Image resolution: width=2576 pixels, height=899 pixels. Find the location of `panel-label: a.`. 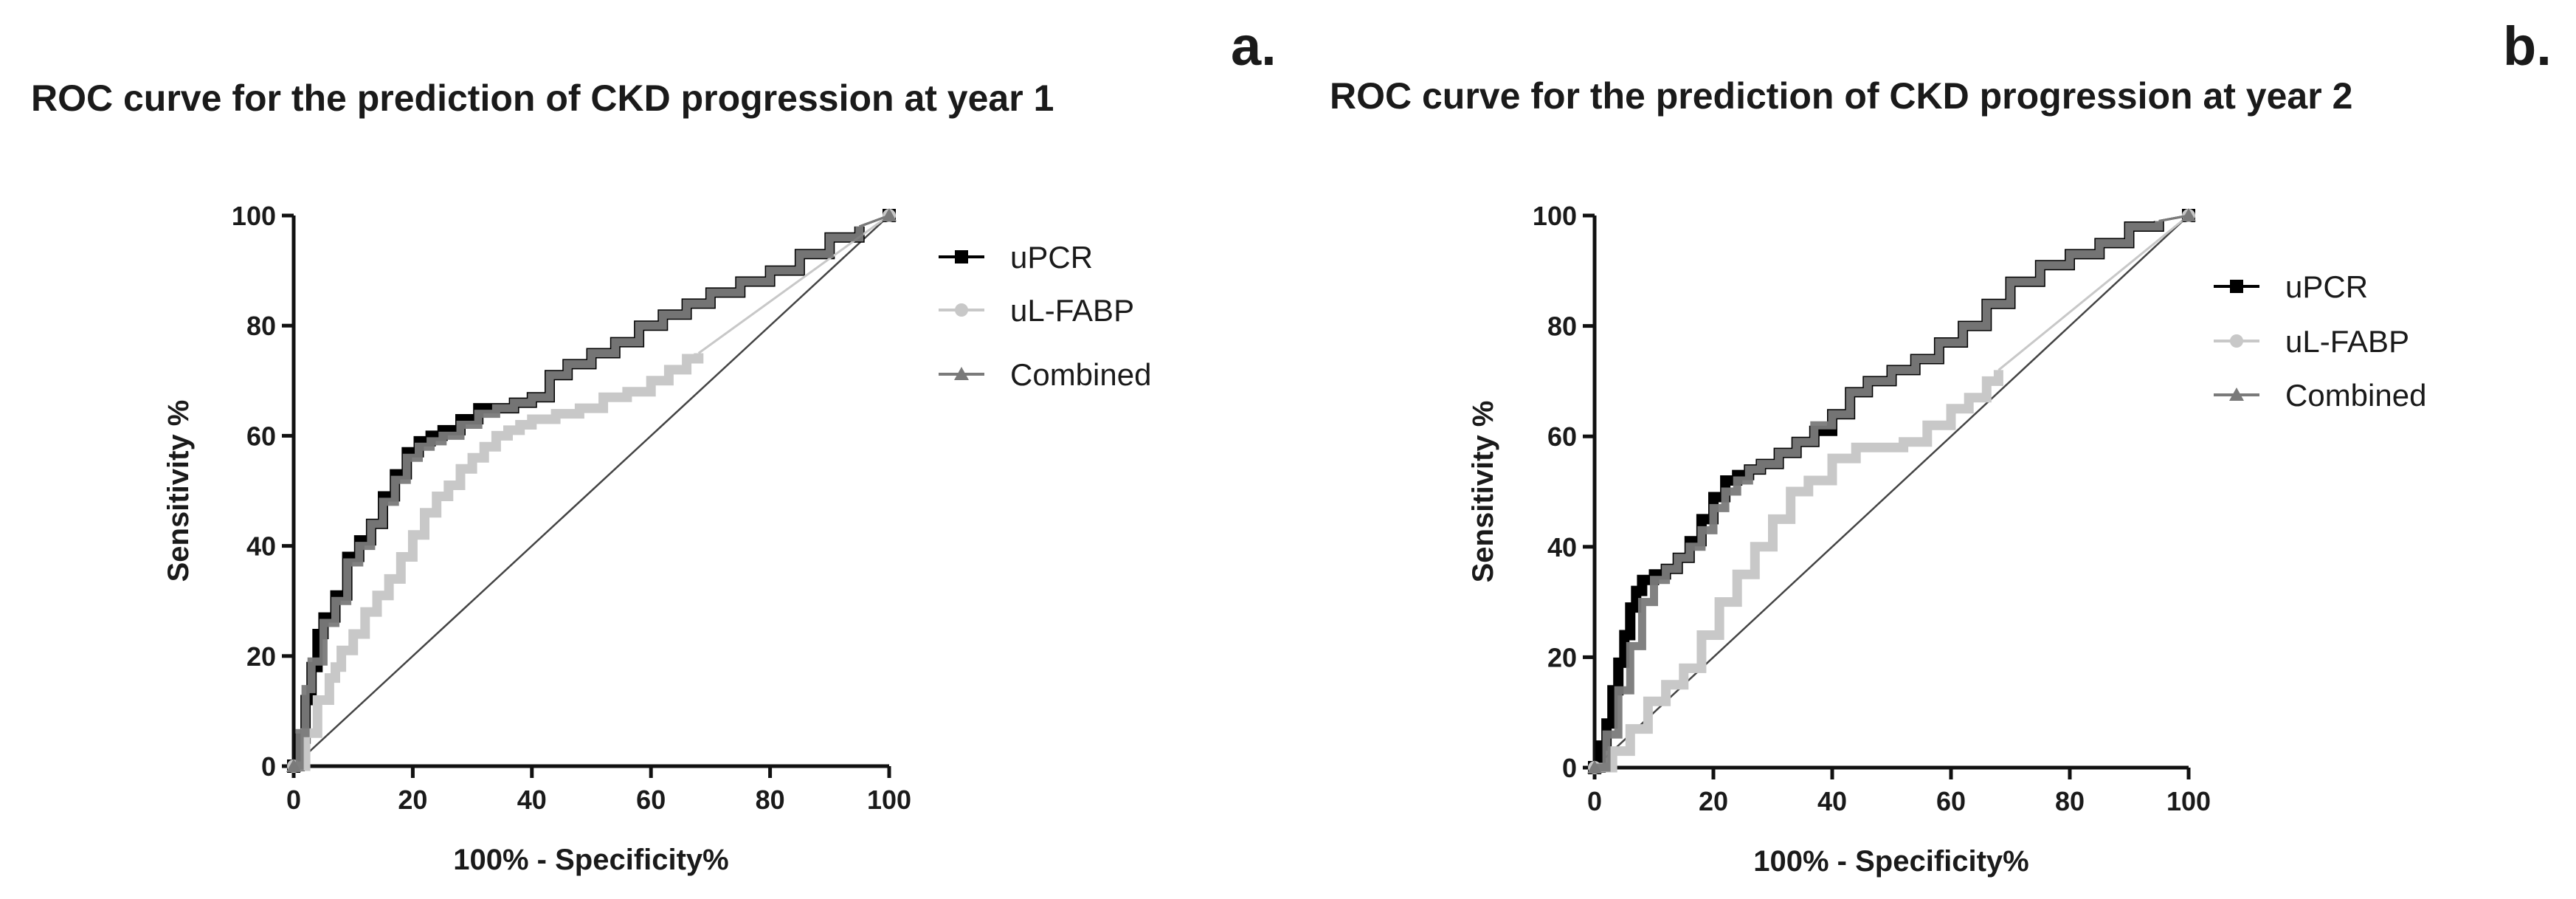

panel-label: a. is located at coordinates (1254, 46).